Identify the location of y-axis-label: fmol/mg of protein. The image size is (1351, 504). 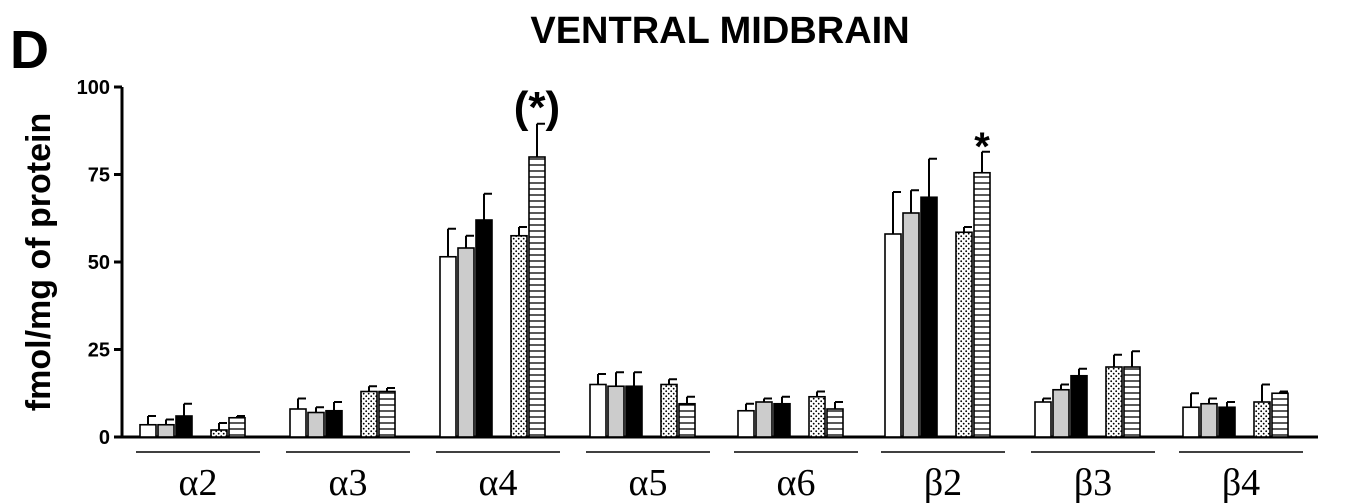
(39, 262).